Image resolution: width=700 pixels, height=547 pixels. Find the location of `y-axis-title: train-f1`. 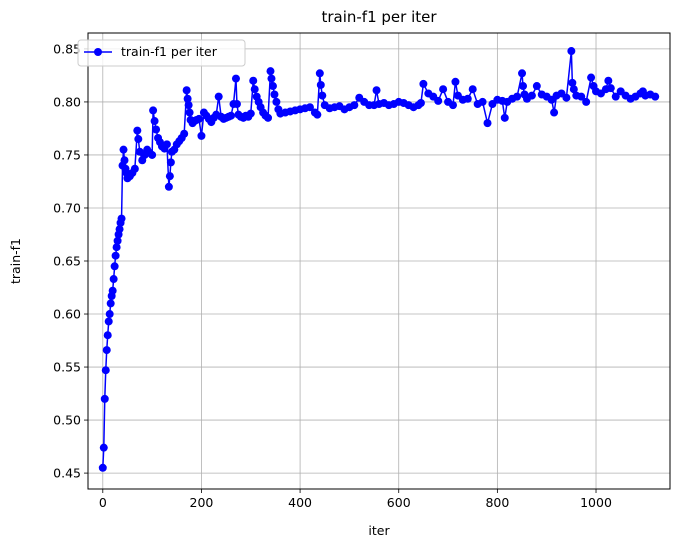

y-axis-title: train-f1 is located at coordinates (15, 261).